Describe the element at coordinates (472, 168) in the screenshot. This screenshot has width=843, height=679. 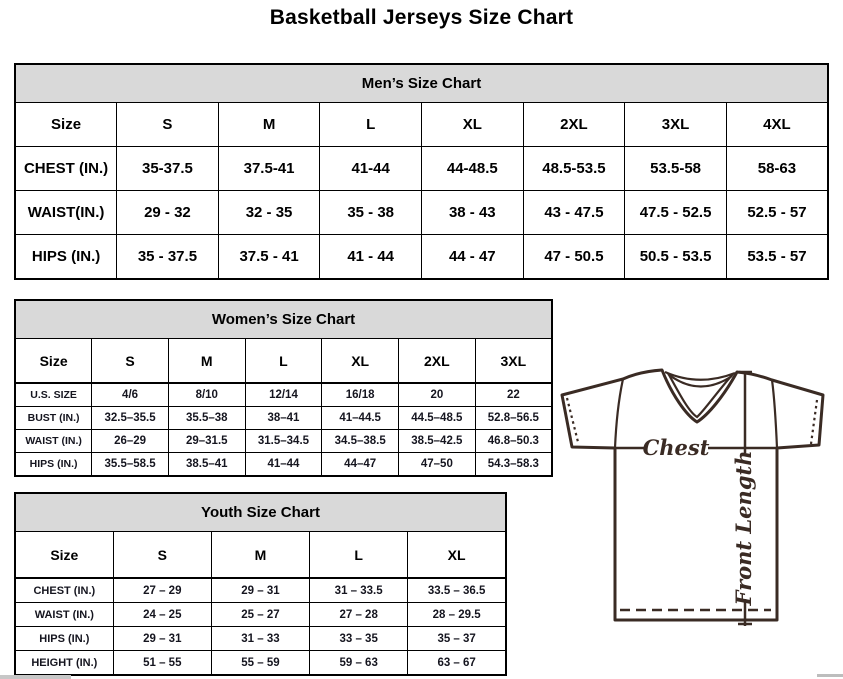
I see `size-cell: 44-48.5` at that location.